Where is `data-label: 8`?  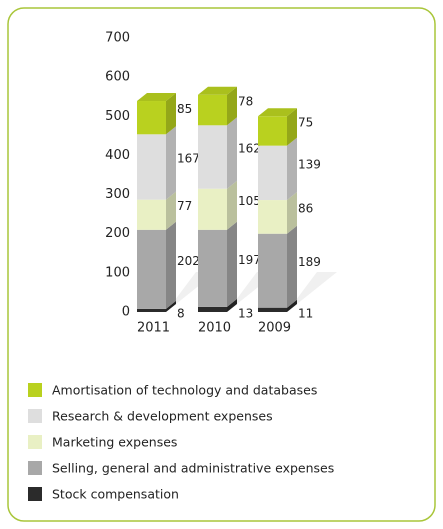 data-label: 8 is located at coordinates (181, 314).